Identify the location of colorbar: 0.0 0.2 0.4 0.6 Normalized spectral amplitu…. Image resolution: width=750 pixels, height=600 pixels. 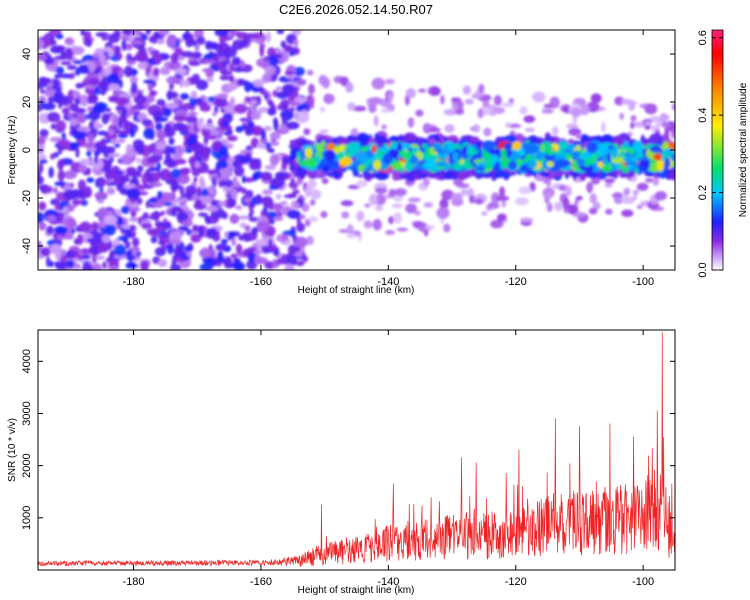
(723, 153).